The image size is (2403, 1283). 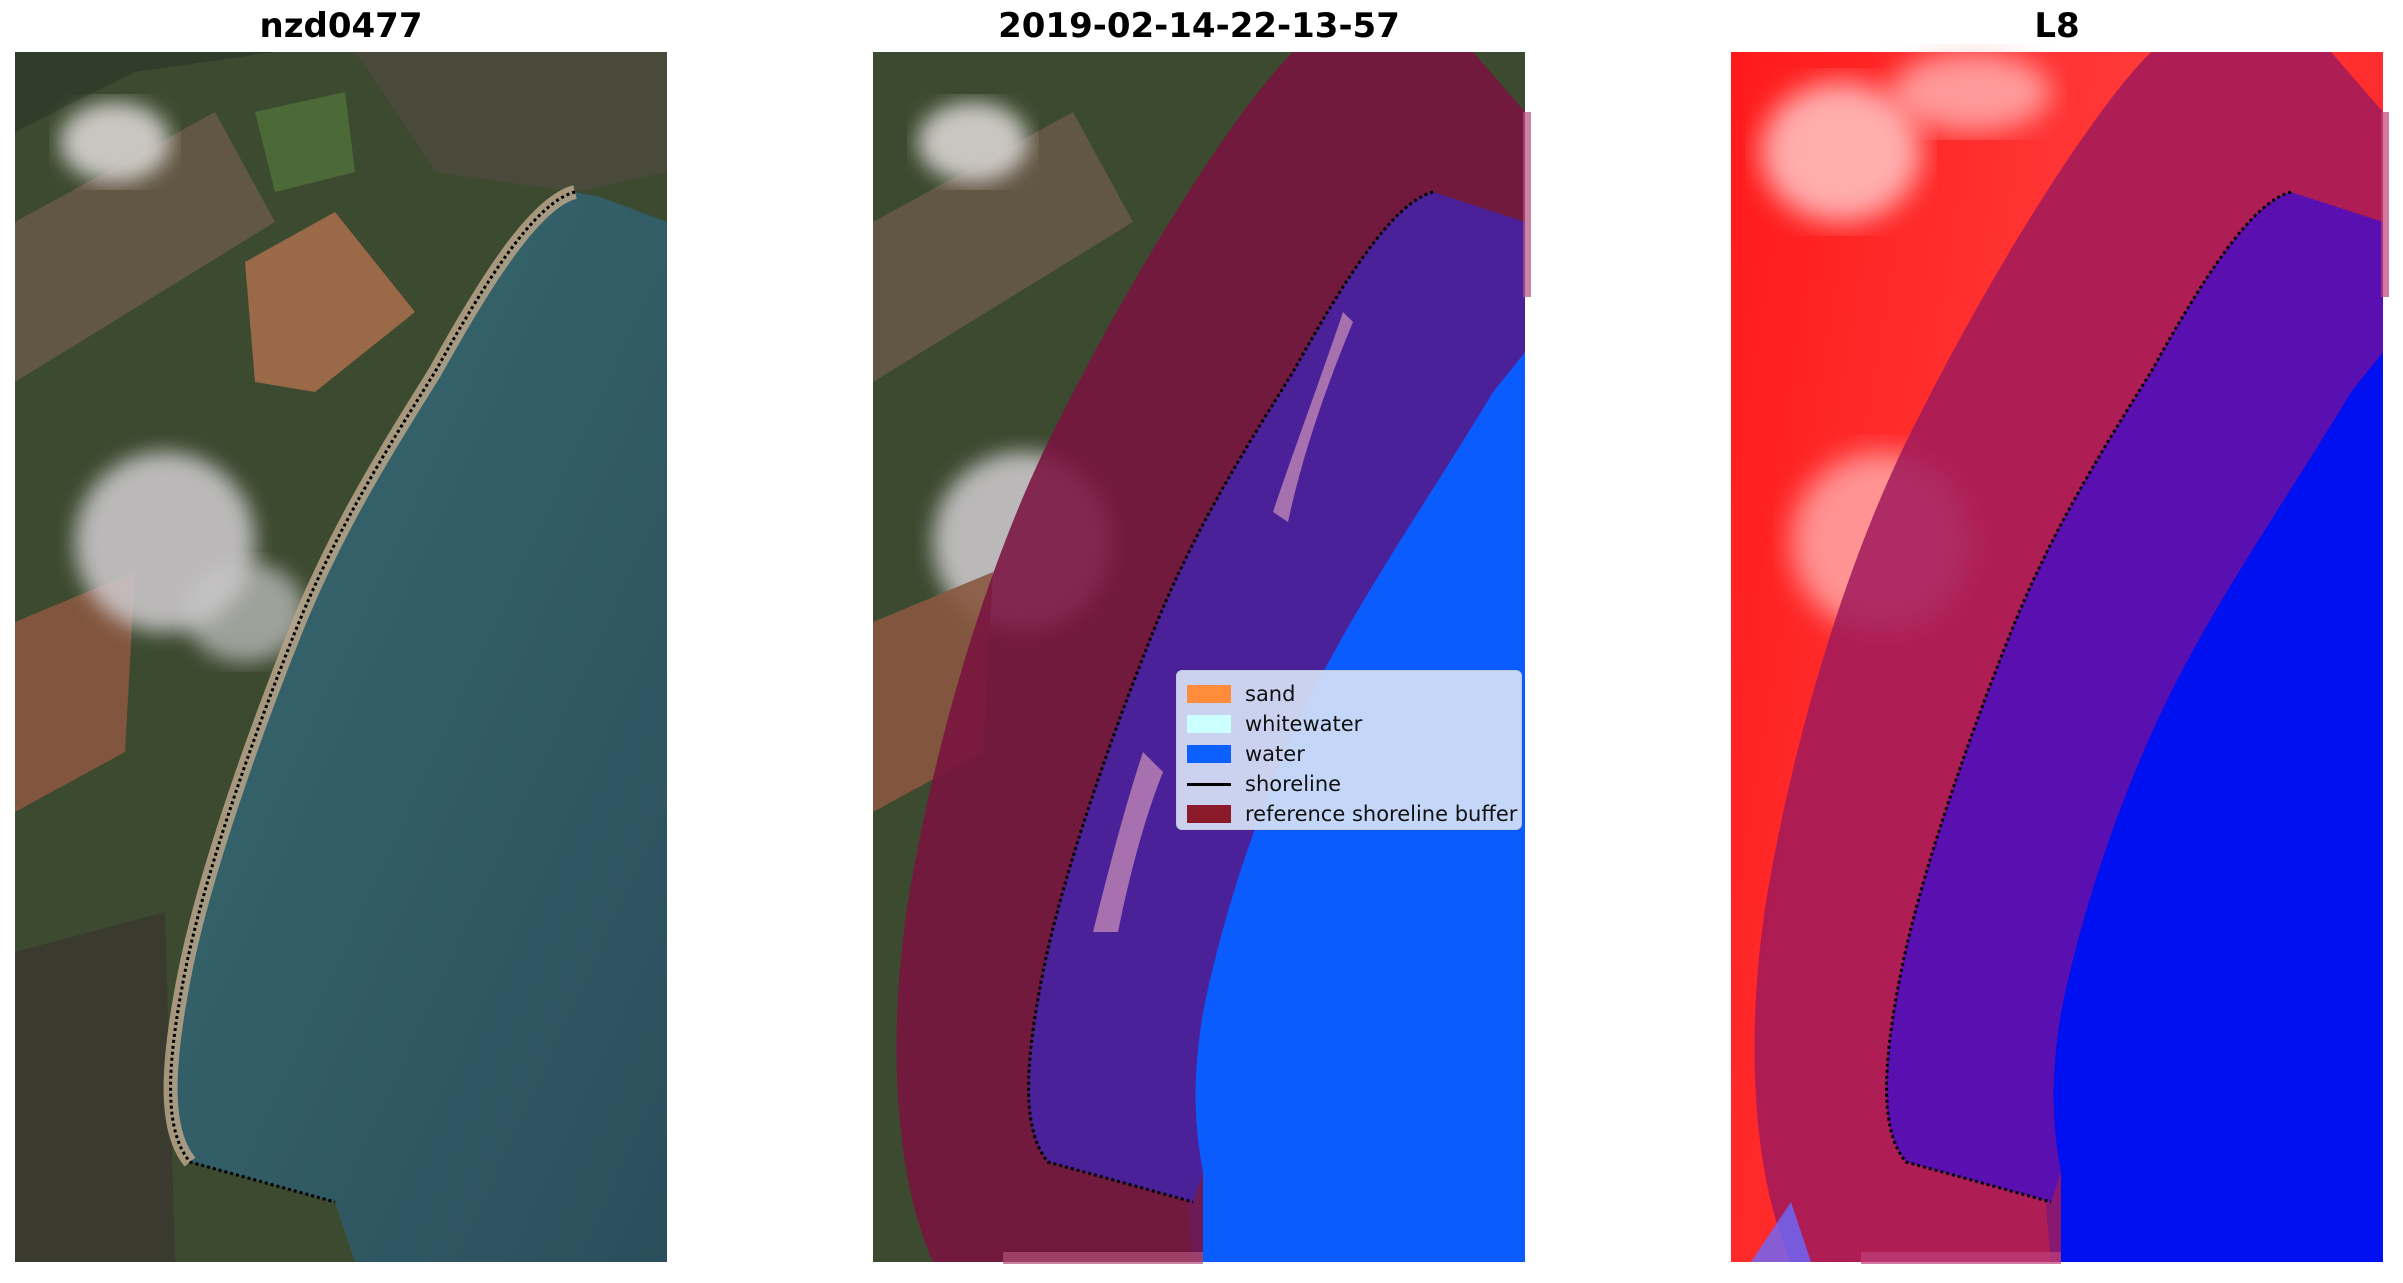 What do you see at coordinates (1209, 754) in the screenshot?
I see `water-swatch` at bounding box center [1209, 754].